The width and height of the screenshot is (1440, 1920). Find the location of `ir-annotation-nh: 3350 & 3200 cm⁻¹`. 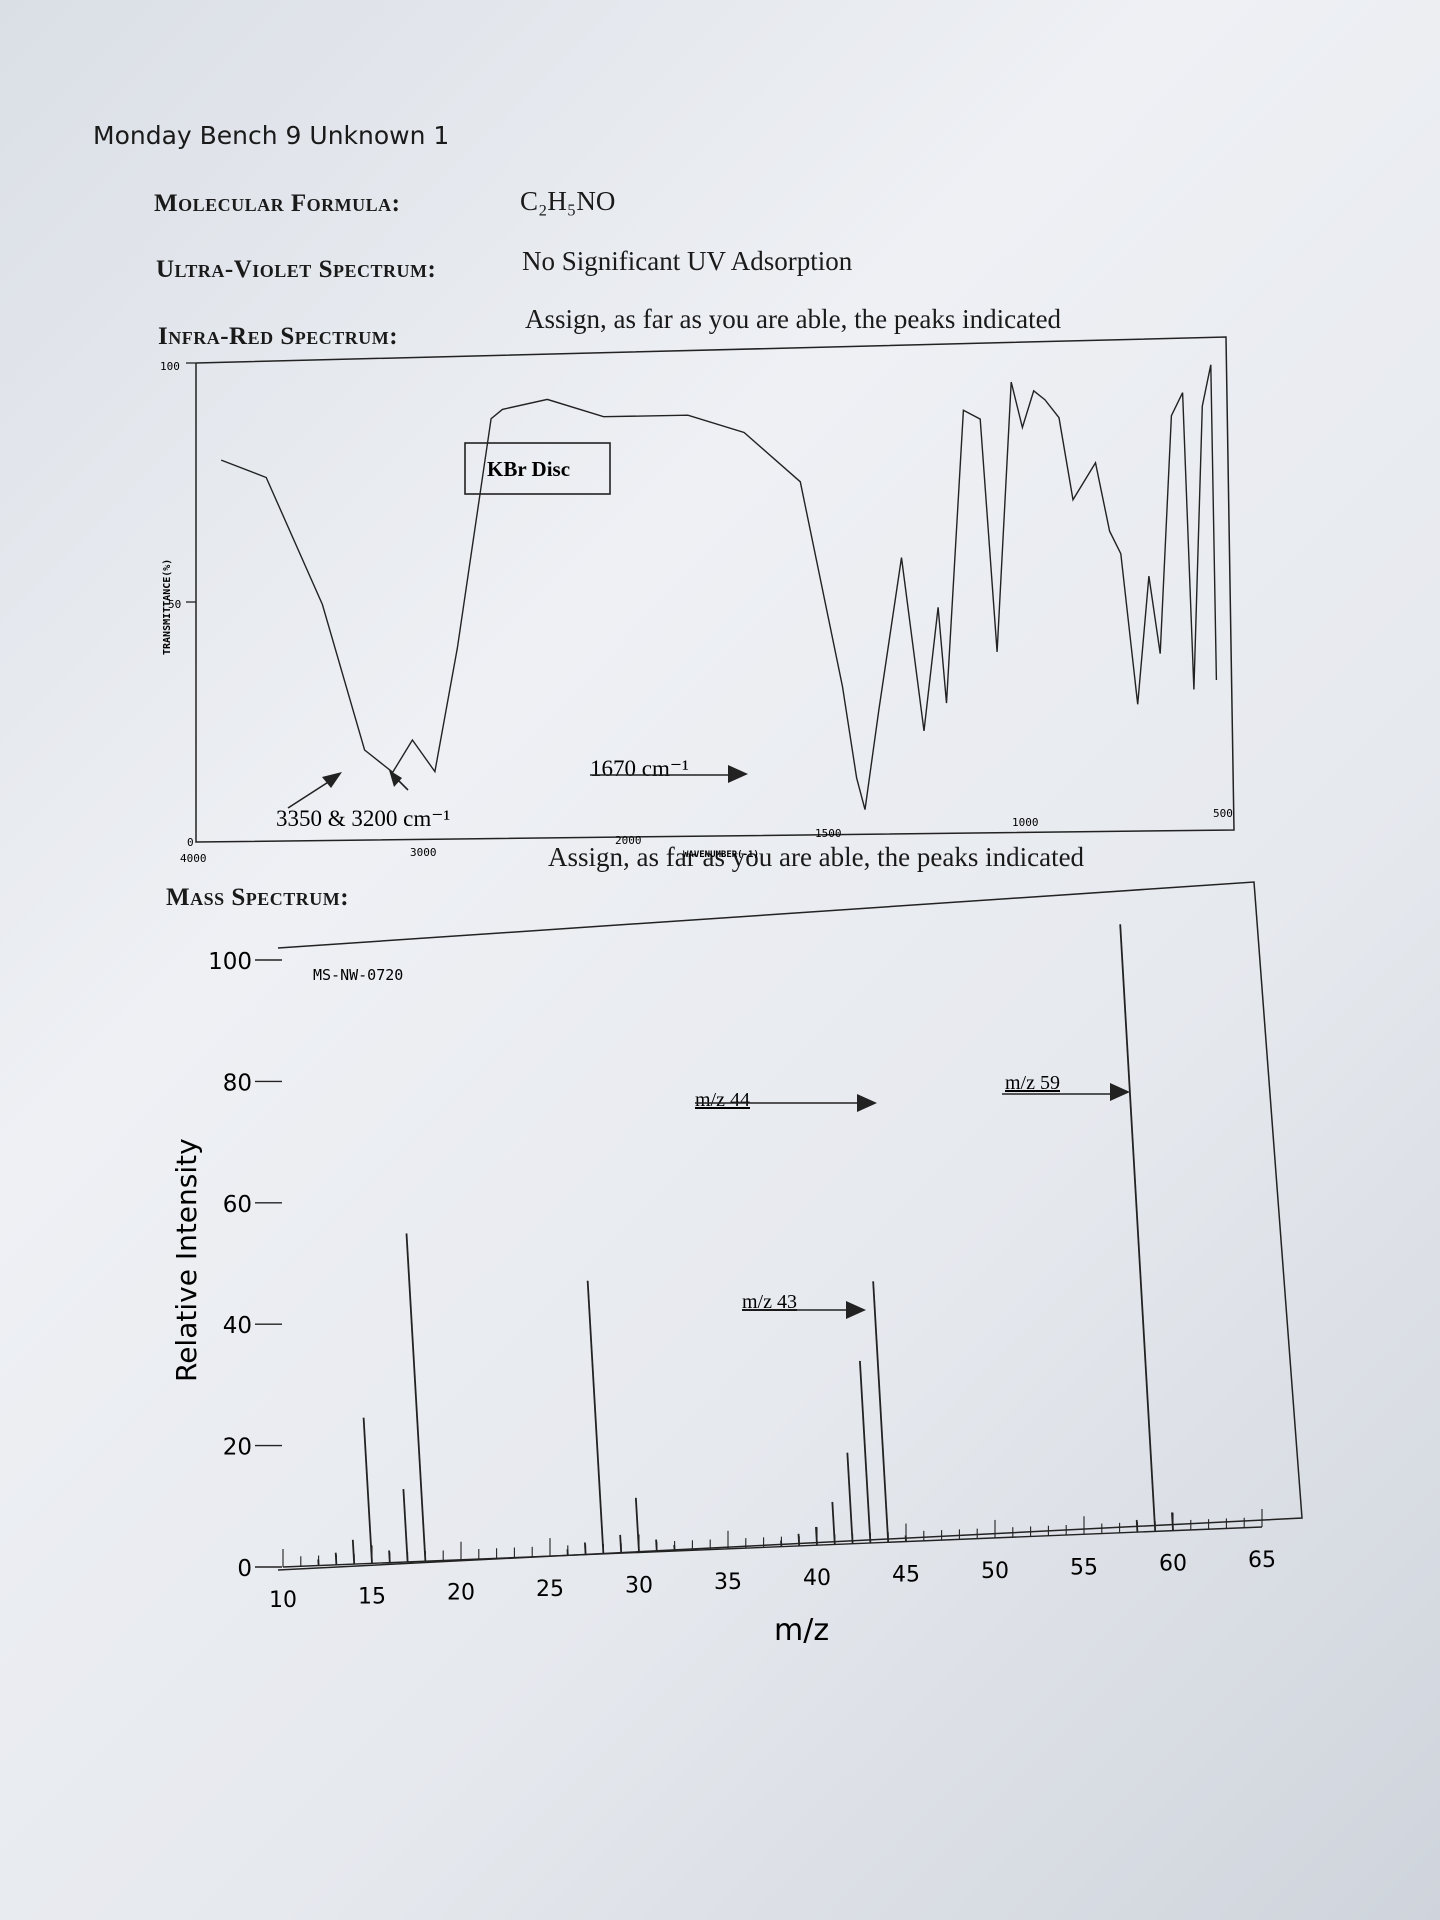

ir-annotation-nh: 3350 & 3200 cm⁻¹ is located at coordinates (363, 818).